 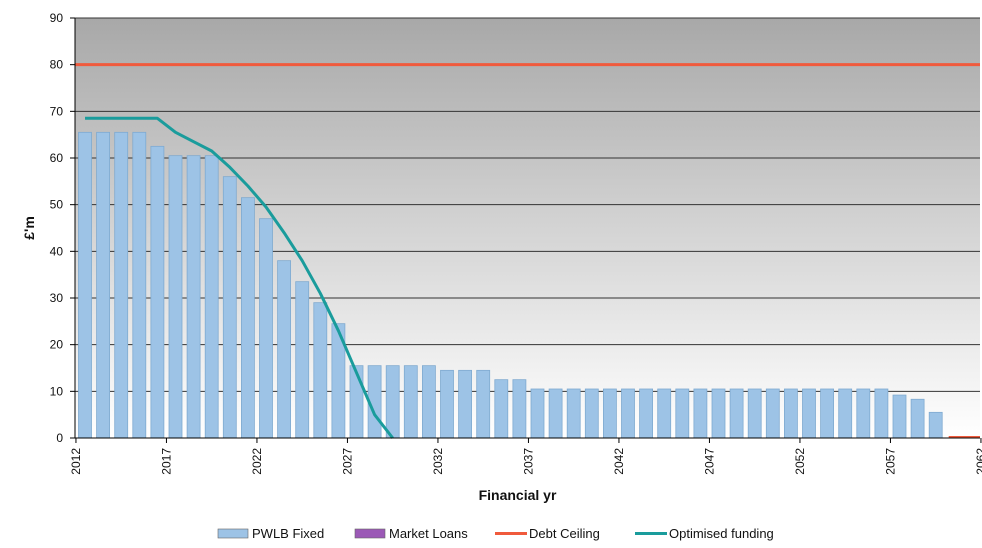 What do you see at coordinates (288, 533) in the screenshot?
I see `legend-label-pwlb-fixed: PWLB Fixed` at bounding box center [288, 533].